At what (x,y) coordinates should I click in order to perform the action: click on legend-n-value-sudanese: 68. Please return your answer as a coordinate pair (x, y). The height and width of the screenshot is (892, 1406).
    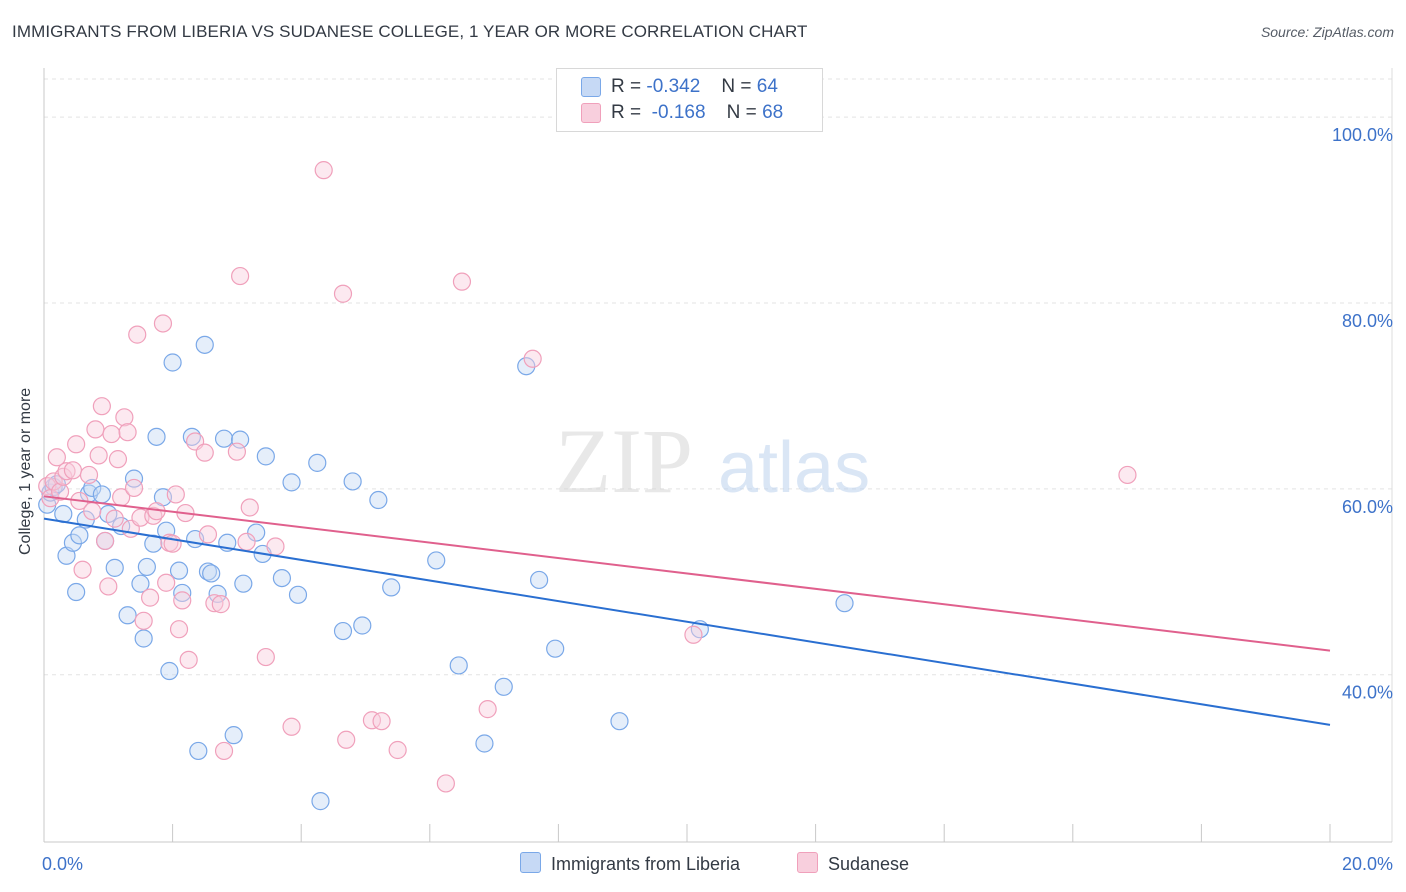
    Looking at the image, I should click on (773, 112).